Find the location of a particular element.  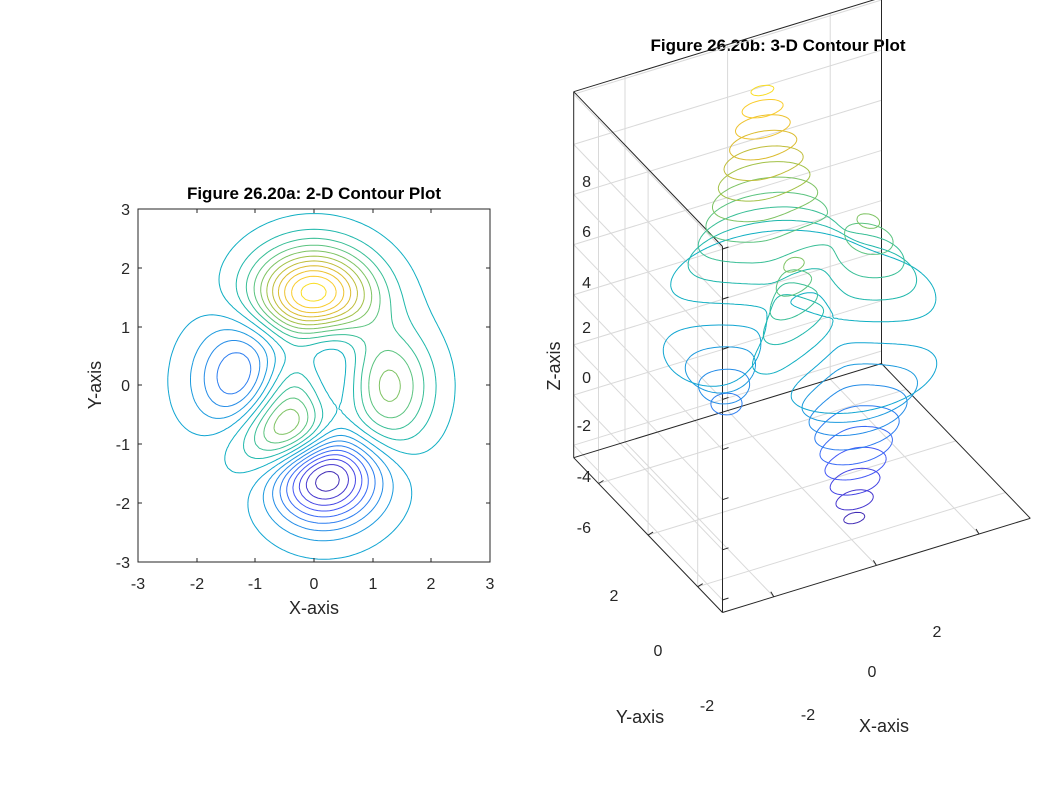

y-tick-label: 3 is located at coordinates (125, 210).